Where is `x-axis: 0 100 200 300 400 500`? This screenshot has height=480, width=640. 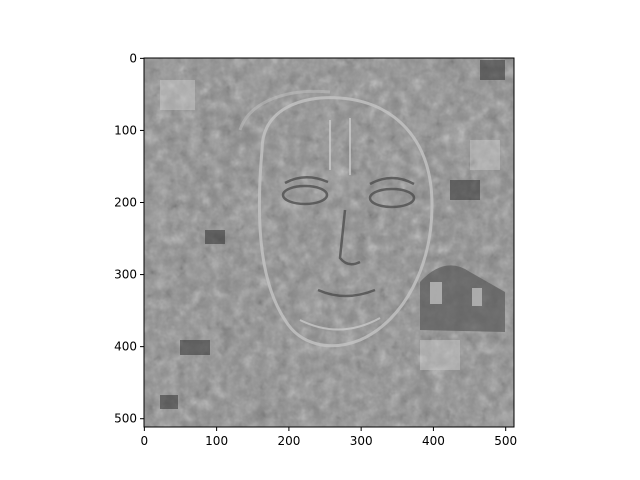 x-axis: 0 100 200 300 400 500 is located at coordinates (329, 437).